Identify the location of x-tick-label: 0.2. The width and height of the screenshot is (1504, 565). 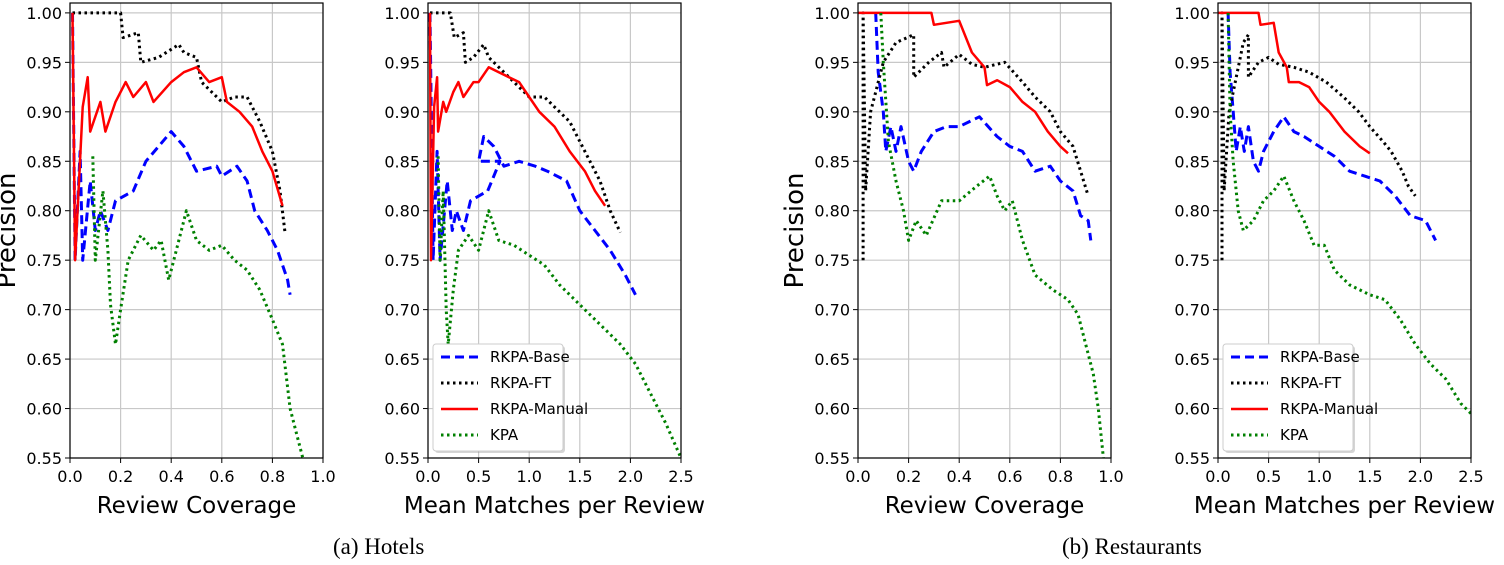
(120, 476).